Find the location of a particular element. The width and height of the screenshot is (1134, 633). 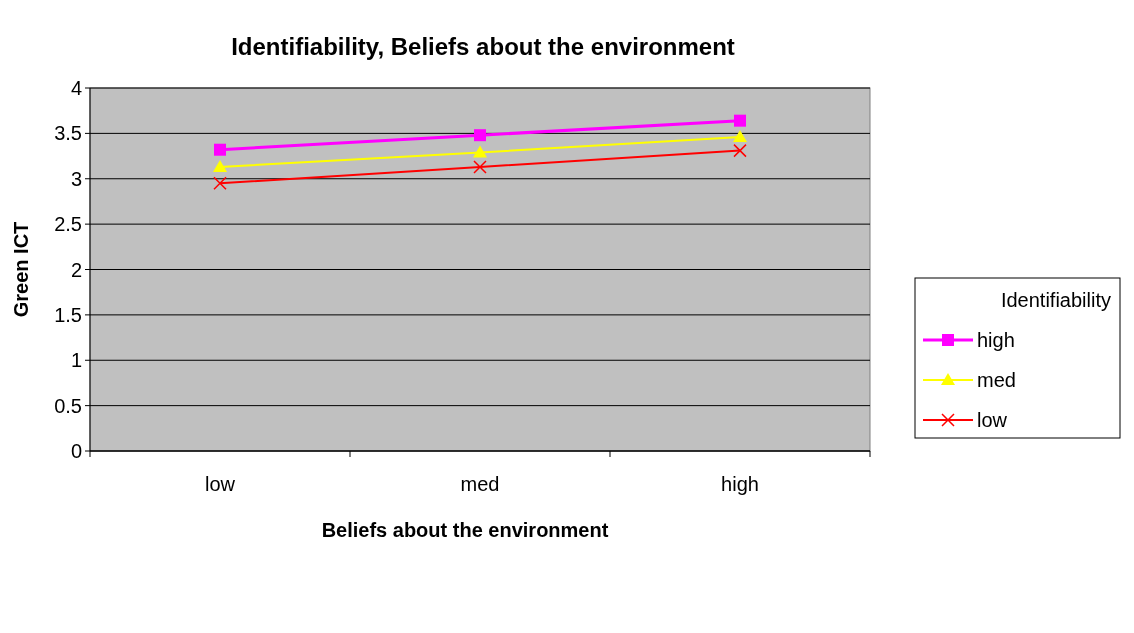

y-tick-label: 2.5 is located at coordinates (68, 224).